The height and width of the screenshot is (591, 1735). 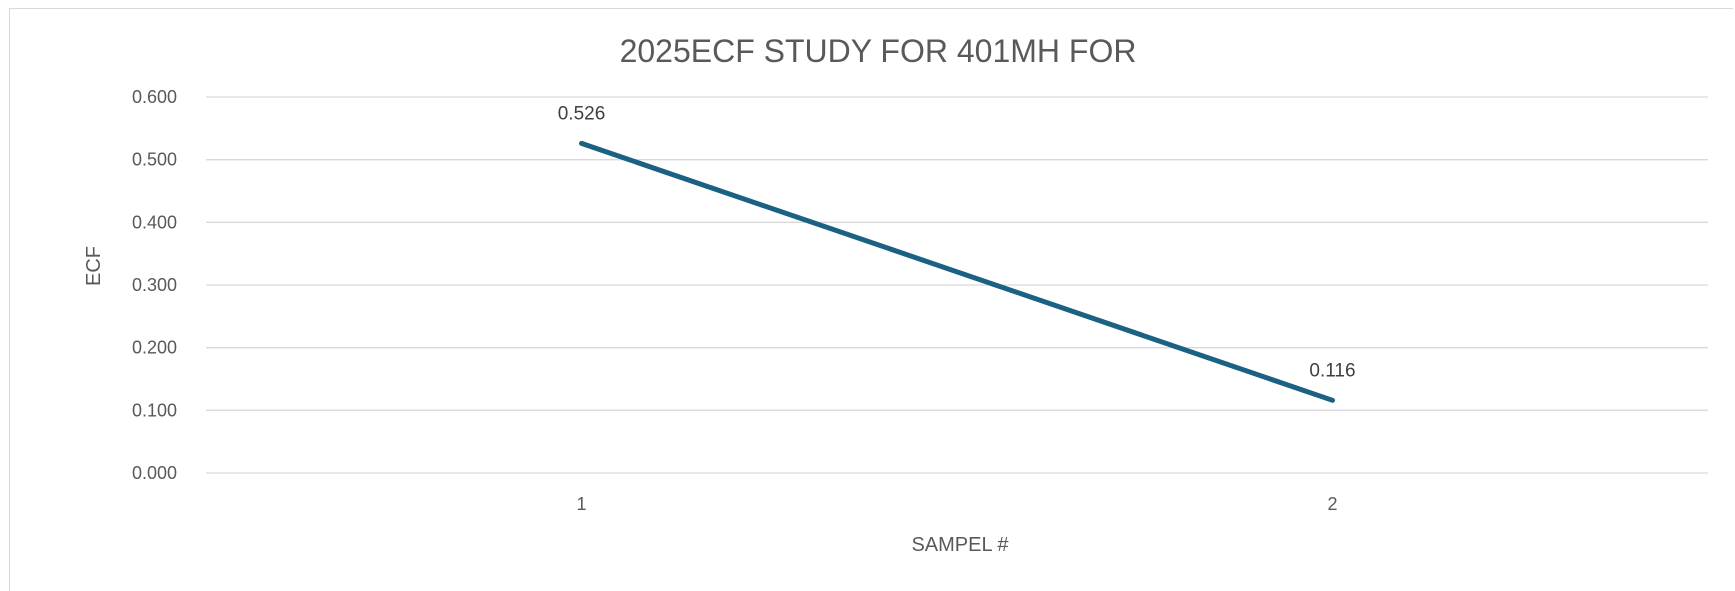 What do you see at coordinates (94, 266) in the screenshot?
I see `y-axis-title: ECF` at bounding box center [94, 266].